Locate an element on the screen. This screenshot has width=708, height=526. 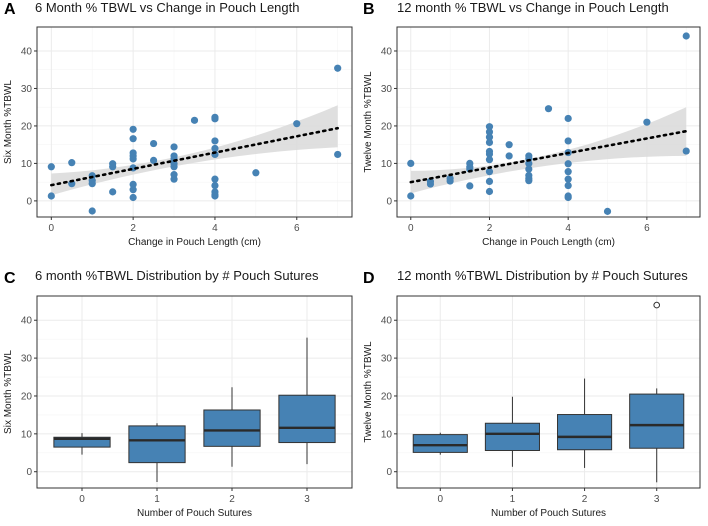
x-axis: 0 1 2 3 is located at coordinates (549, 496).